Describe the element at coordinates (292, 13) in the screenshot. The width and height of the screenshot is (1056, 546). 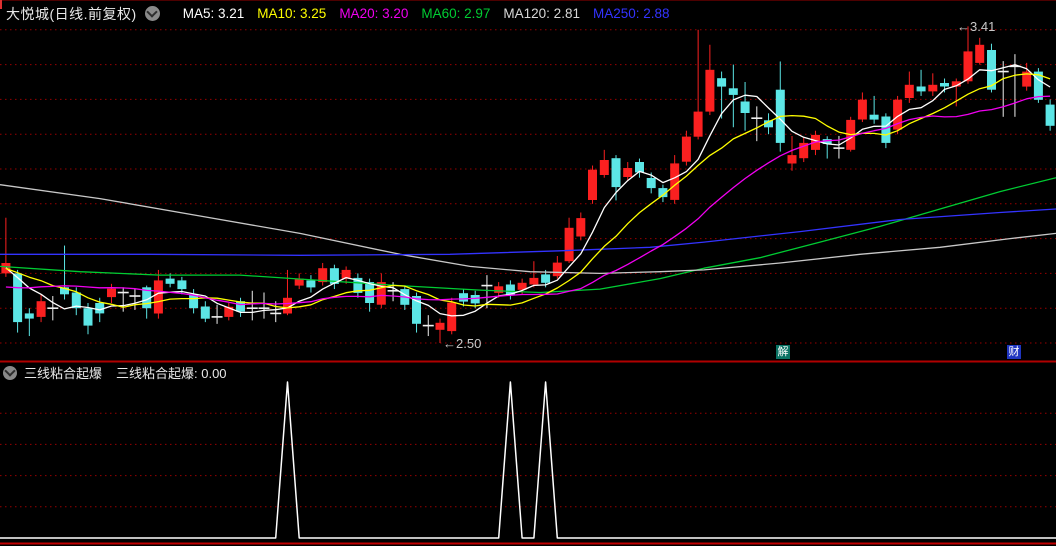
I see `ma-legend-item: MA10: 3.25` at that location.